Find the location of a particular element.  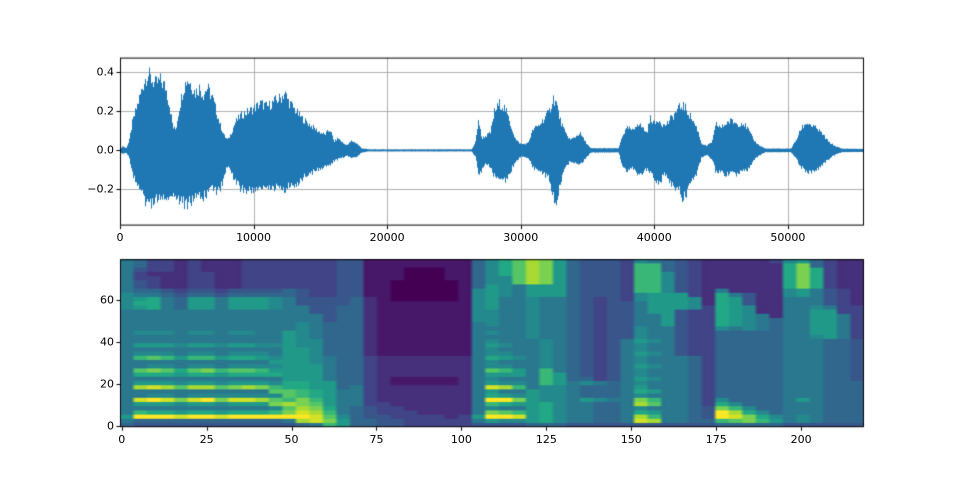

spectrogram-x-tick-label: 0 is located at coordinates (122, 439).